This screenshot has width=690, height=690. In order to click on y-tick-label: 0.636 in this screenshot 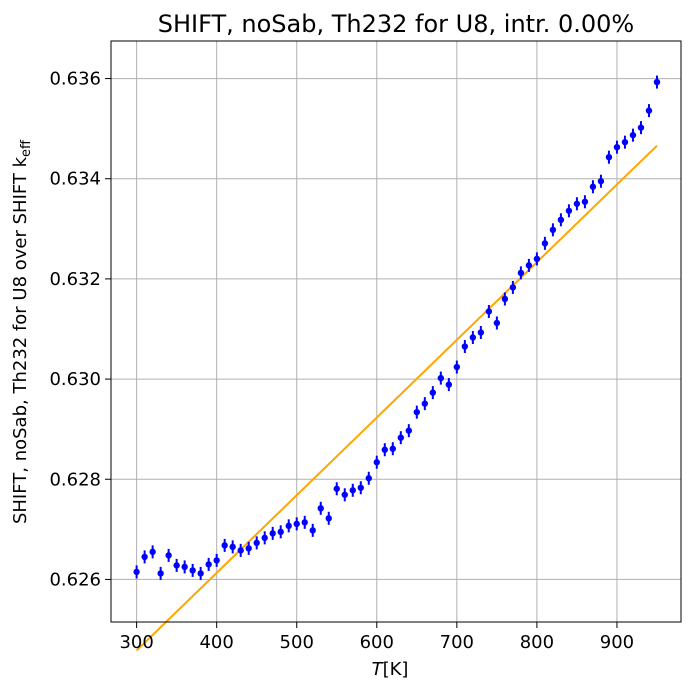, I will do `click(75, 79)`.